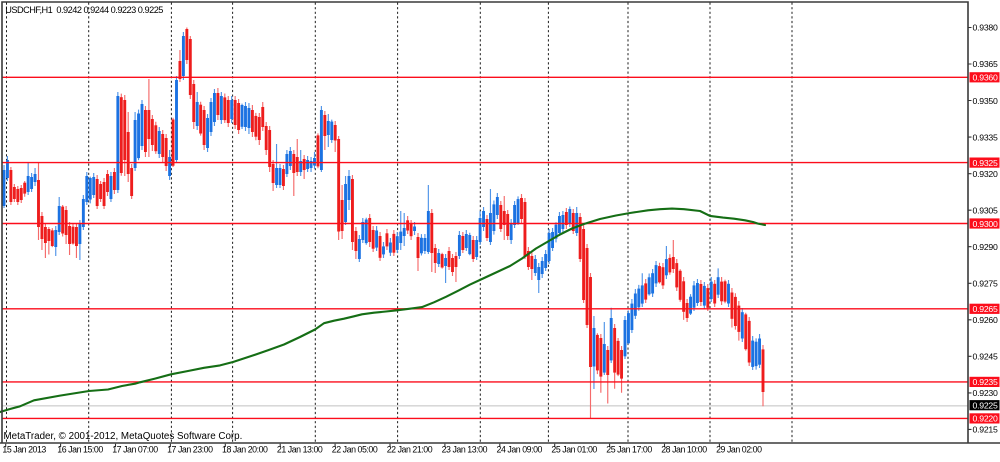 Image resolution: width=1000 pixels, height=462 pixels. What do you see at coordinates (985, 78) in the screenshot?
I see `svg-text: 0.9360` at bounding box center [985, 78].